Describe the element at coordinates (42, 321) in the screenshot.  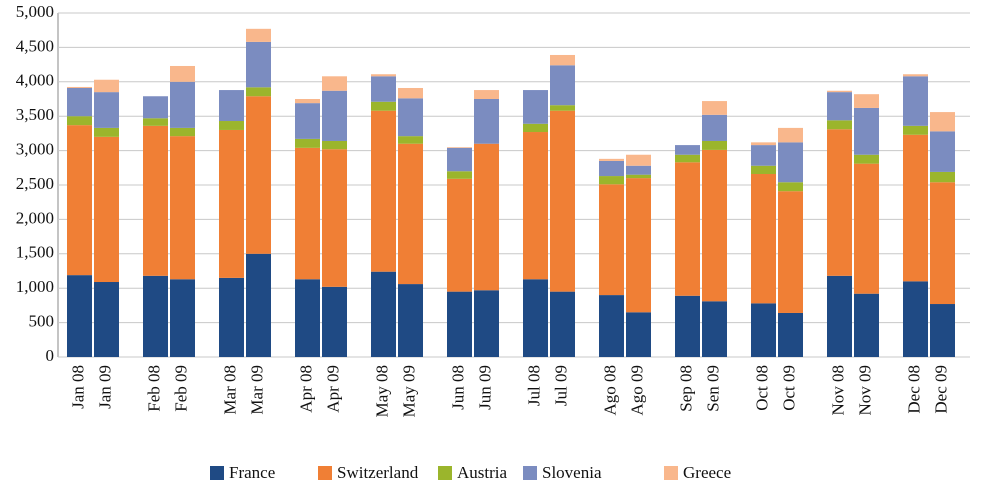
I see `y-tick-label: 500` at that location.